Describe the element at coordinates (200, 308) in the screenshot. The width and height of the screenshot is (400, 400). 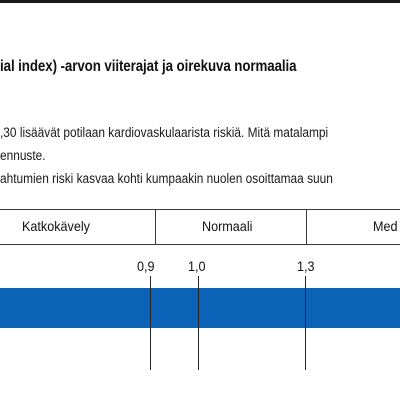
I see `value-band` at that location.